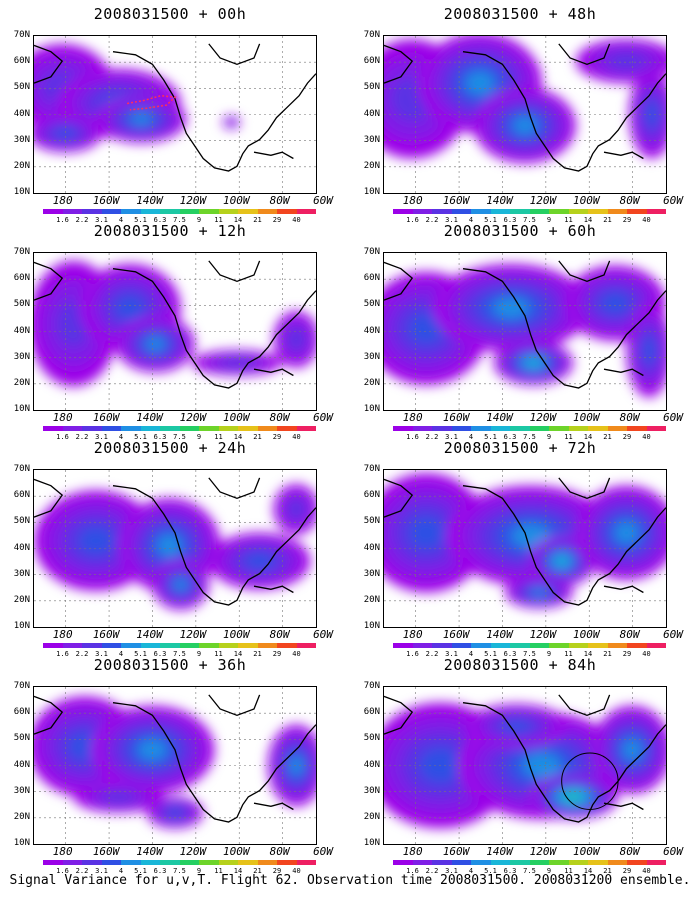  What do you see at coordinates (371, 738) in the screenshot?
I see `lat-tick-label: 50N` at bounding box center [371, 738].